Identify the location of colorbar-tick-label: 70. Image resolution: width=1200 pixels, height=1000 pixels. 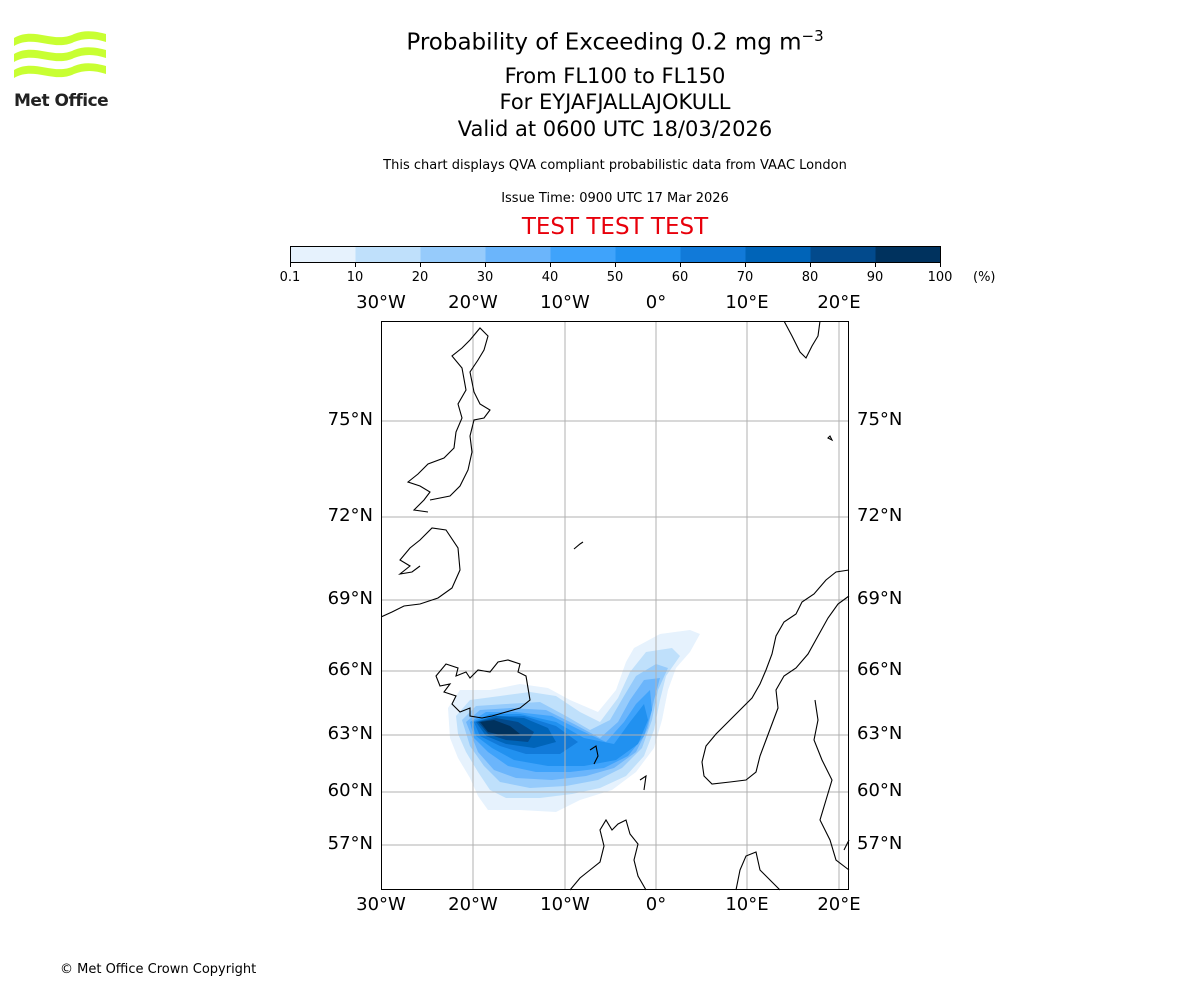
(745, 277).